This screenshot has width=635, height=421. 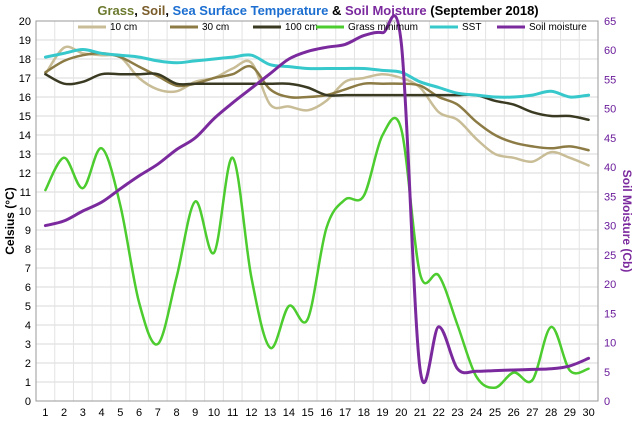 What do you see at coordinates (551, 413) in the screenshot?
I see `x-tick-label: 28` at bounding box center [551, 413].